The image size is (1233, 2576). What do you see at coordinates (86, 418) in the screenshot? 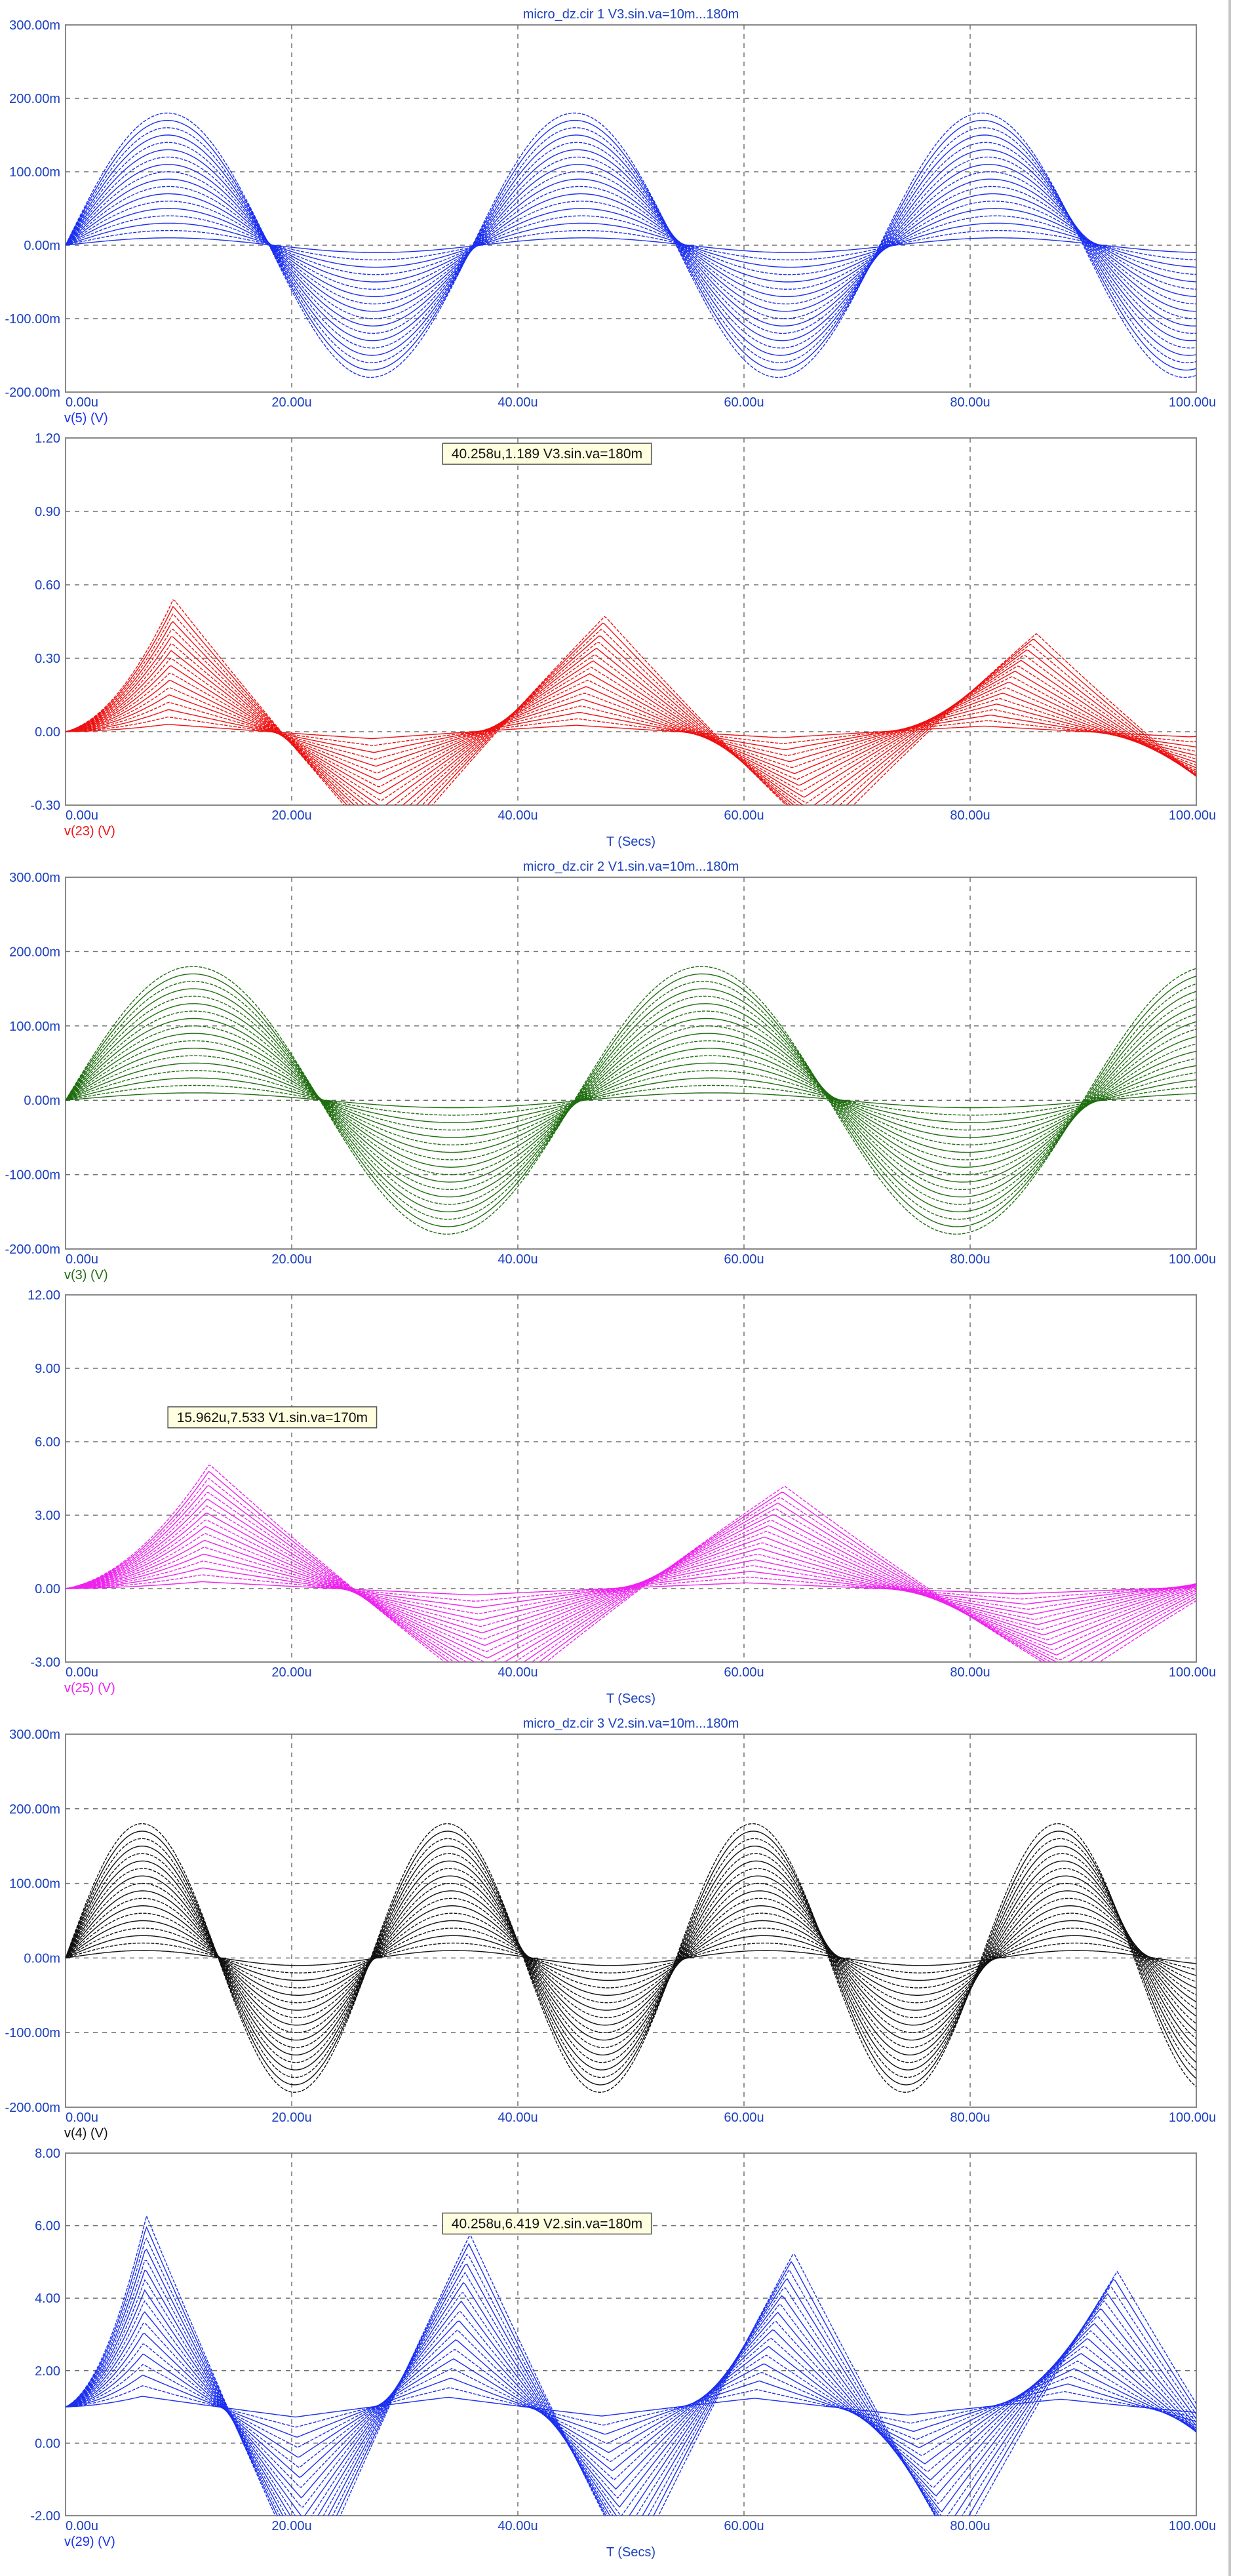
I see `y-axis-label: v(5) (V)` at bounding box center [86, 418].